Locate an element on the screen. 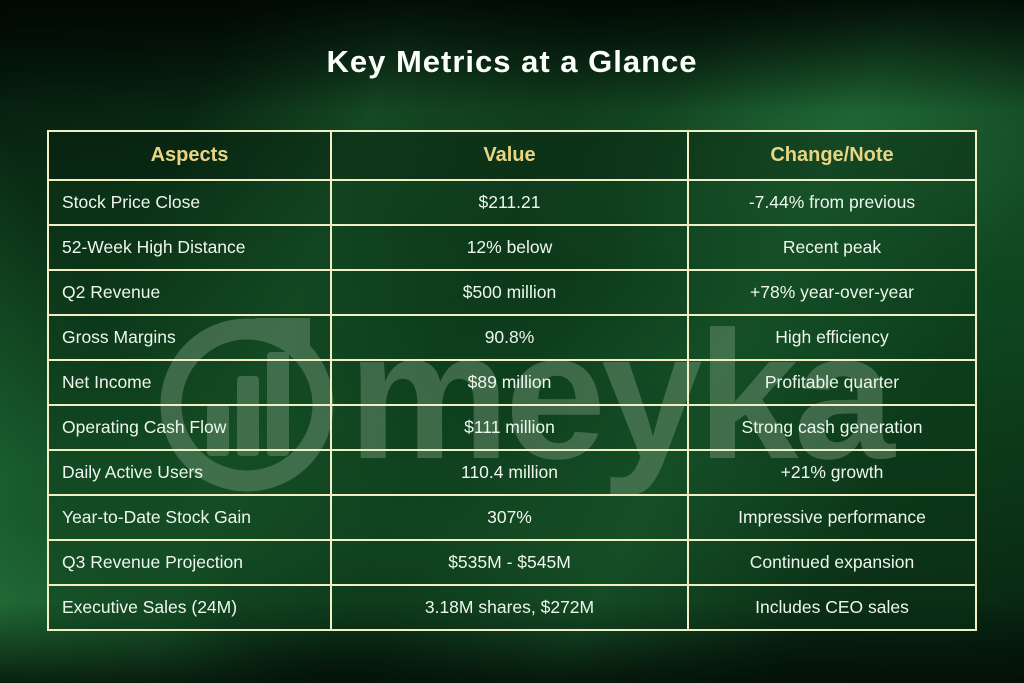  cell-note: Strong cash generation is located at coordinates (832, 427).